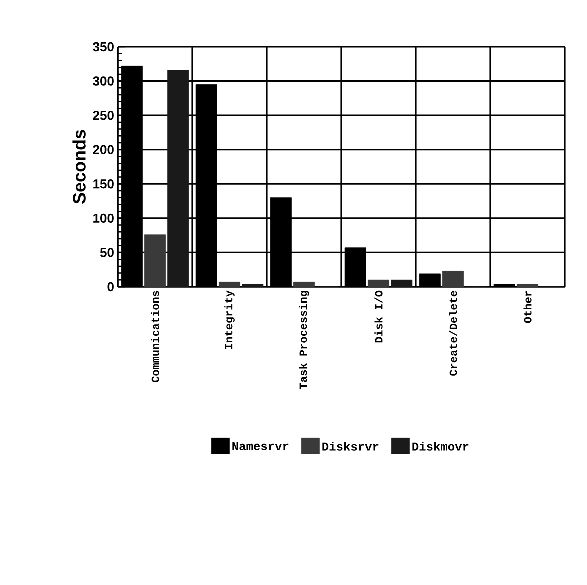 The width and height of the screenshot is (587, 585). What do you see at coordinates (350, 446) in the screenshot?
I see `legend-label: Disksrvr` at bounding box center [350, 446].